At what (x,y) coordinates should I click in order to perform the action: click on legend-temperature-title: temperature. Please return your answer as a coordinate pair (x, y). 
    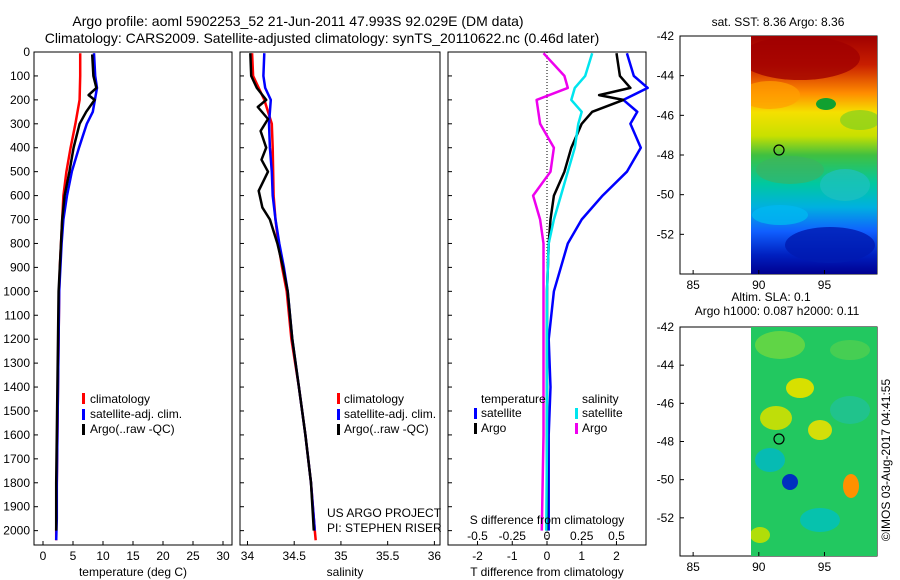
    Looking at the image, I should click on (513, 399).